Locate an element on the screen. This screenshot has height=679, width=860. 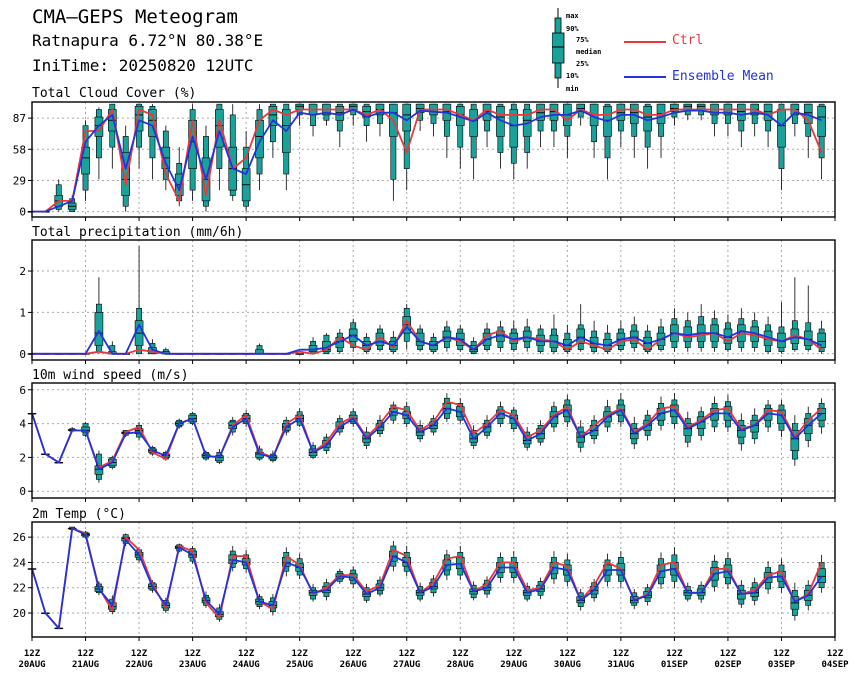
y-tick-label: 26 is located at coordinates (19, 537).